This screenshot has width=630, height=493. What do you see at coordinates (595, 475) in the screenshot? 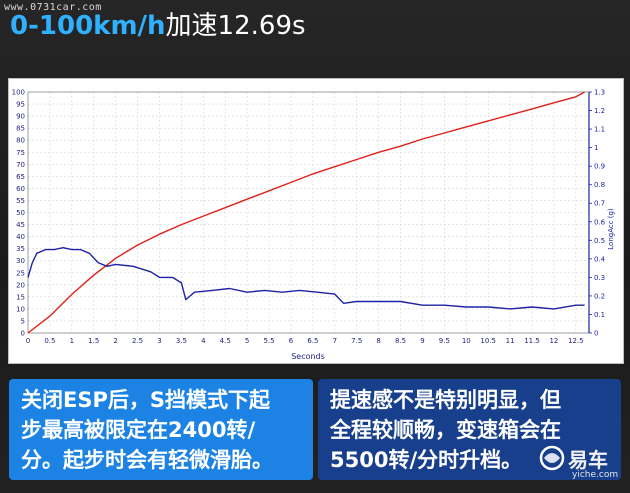
I see `logo-url: yiche.com` at bounding box center [595, 475].